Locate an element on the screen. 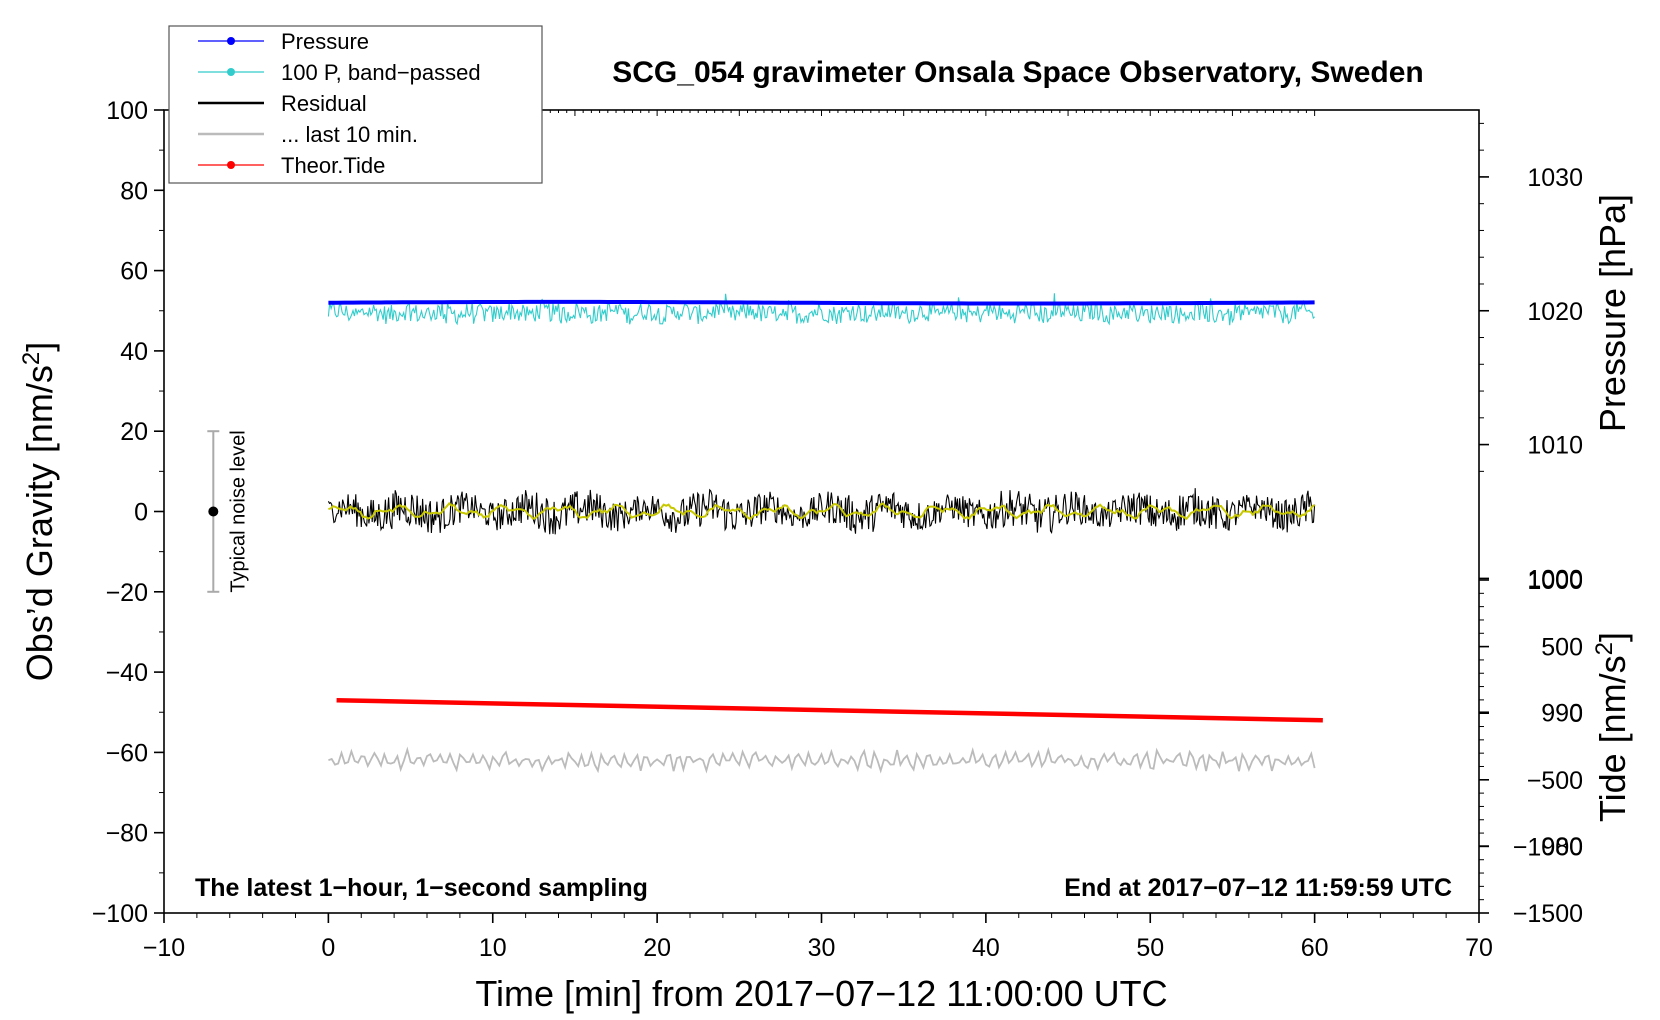 This screenshot has height=1020, width=1660. x-tick-label: 60 is located at coordinates (1315, 948).